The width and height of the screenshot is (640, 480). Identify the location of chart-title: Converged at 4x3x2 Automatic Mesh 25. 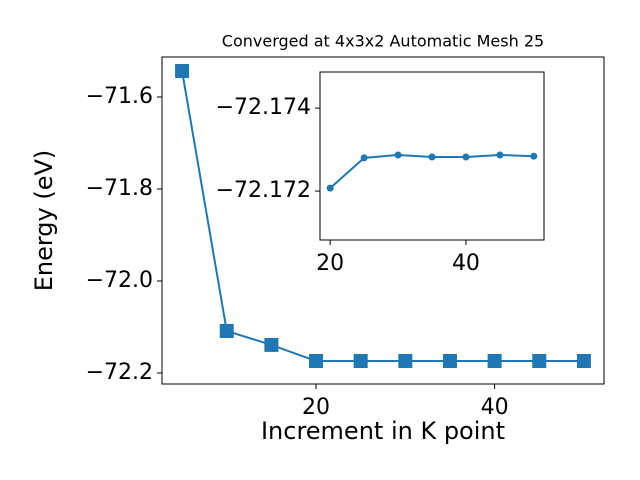
(383, 41).